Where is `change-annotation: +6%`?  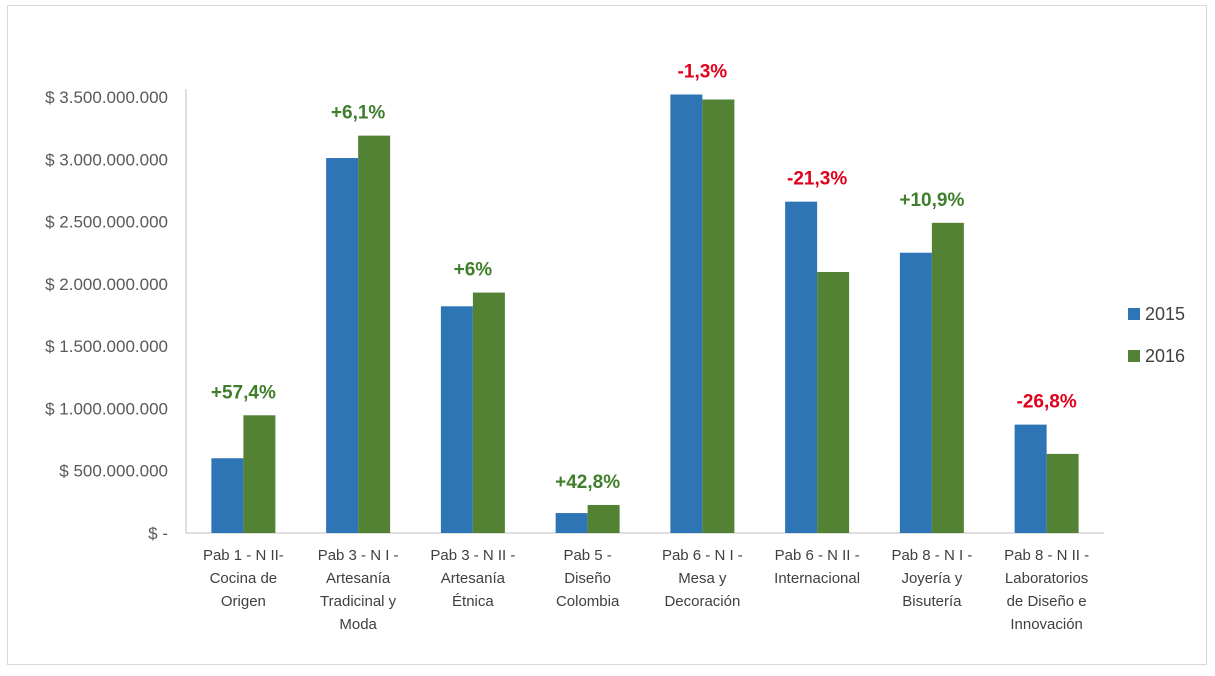
change-annotation: +6% is located at coordinates (473, 270).